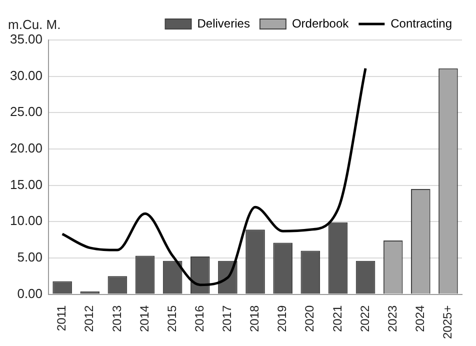 This screenshot has width=476, height=346. Describe the element at coordinates (282, 318) in the screenshot. I see `x-tick-label: 2019` at that location.